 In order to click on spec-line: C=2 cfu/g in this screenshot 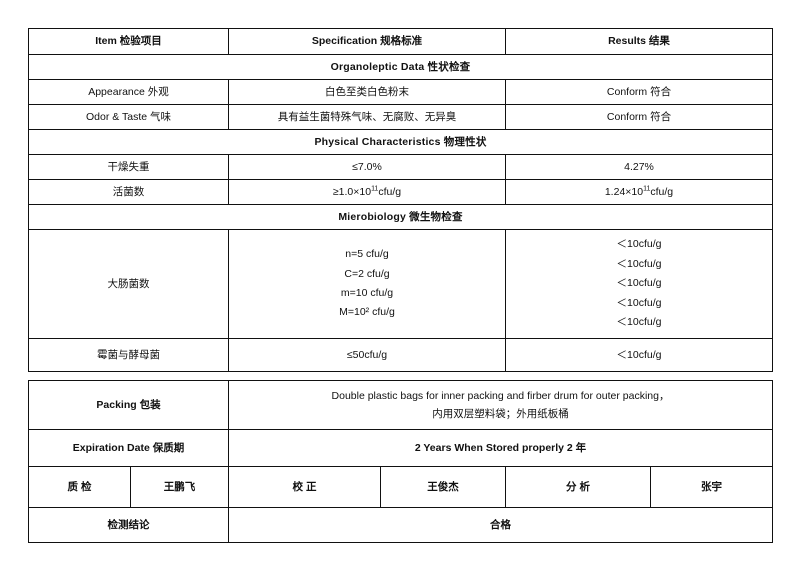, I will do `click(367, 273)`.